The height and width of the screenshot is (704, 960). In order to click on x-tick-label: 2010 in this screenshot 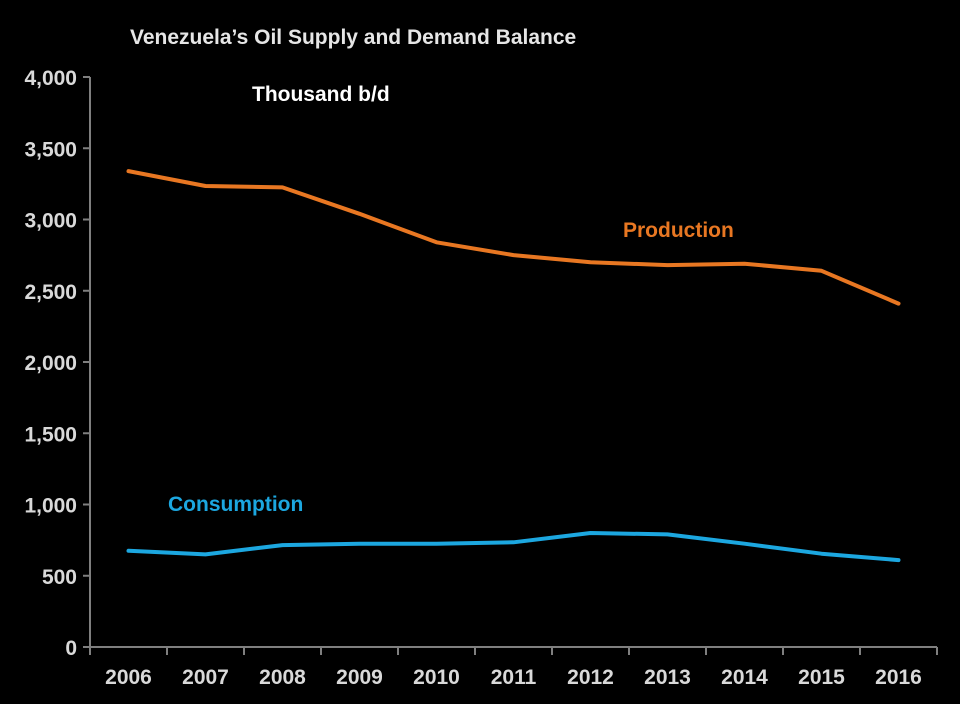, I will do `click(436, 677)`.